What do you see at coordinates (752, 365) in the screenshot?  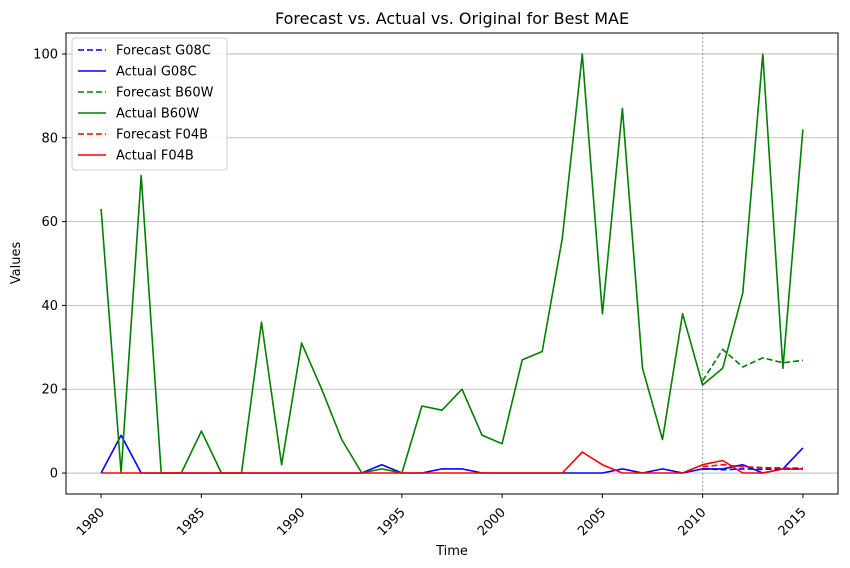 I see `series-line-forecast-b60w` at bounding box center [752, 365].